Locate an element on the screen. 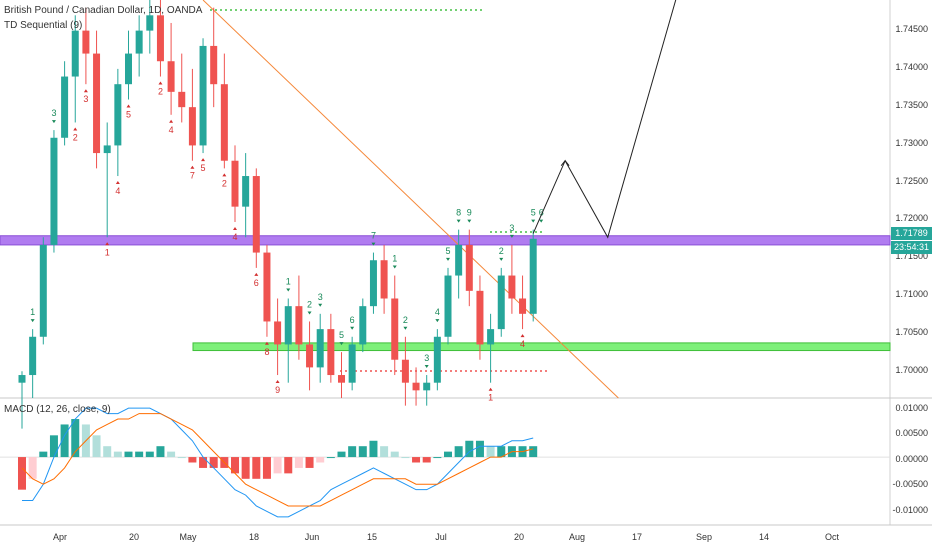 The image size is (932, 550). time-tick: 20 is located at coordinates (134, 537).